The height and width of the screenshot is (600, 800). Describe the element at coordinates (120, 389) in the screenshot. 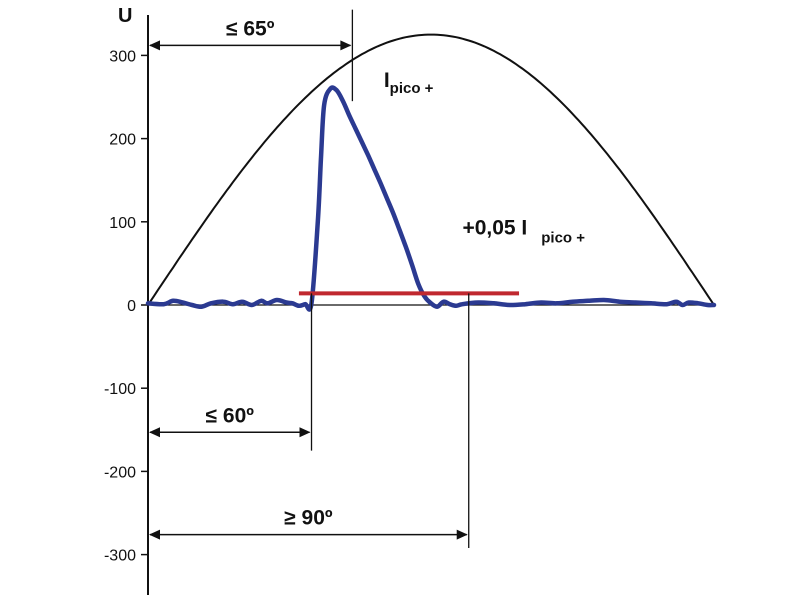

I see `y-tick-label: -100` at that location.